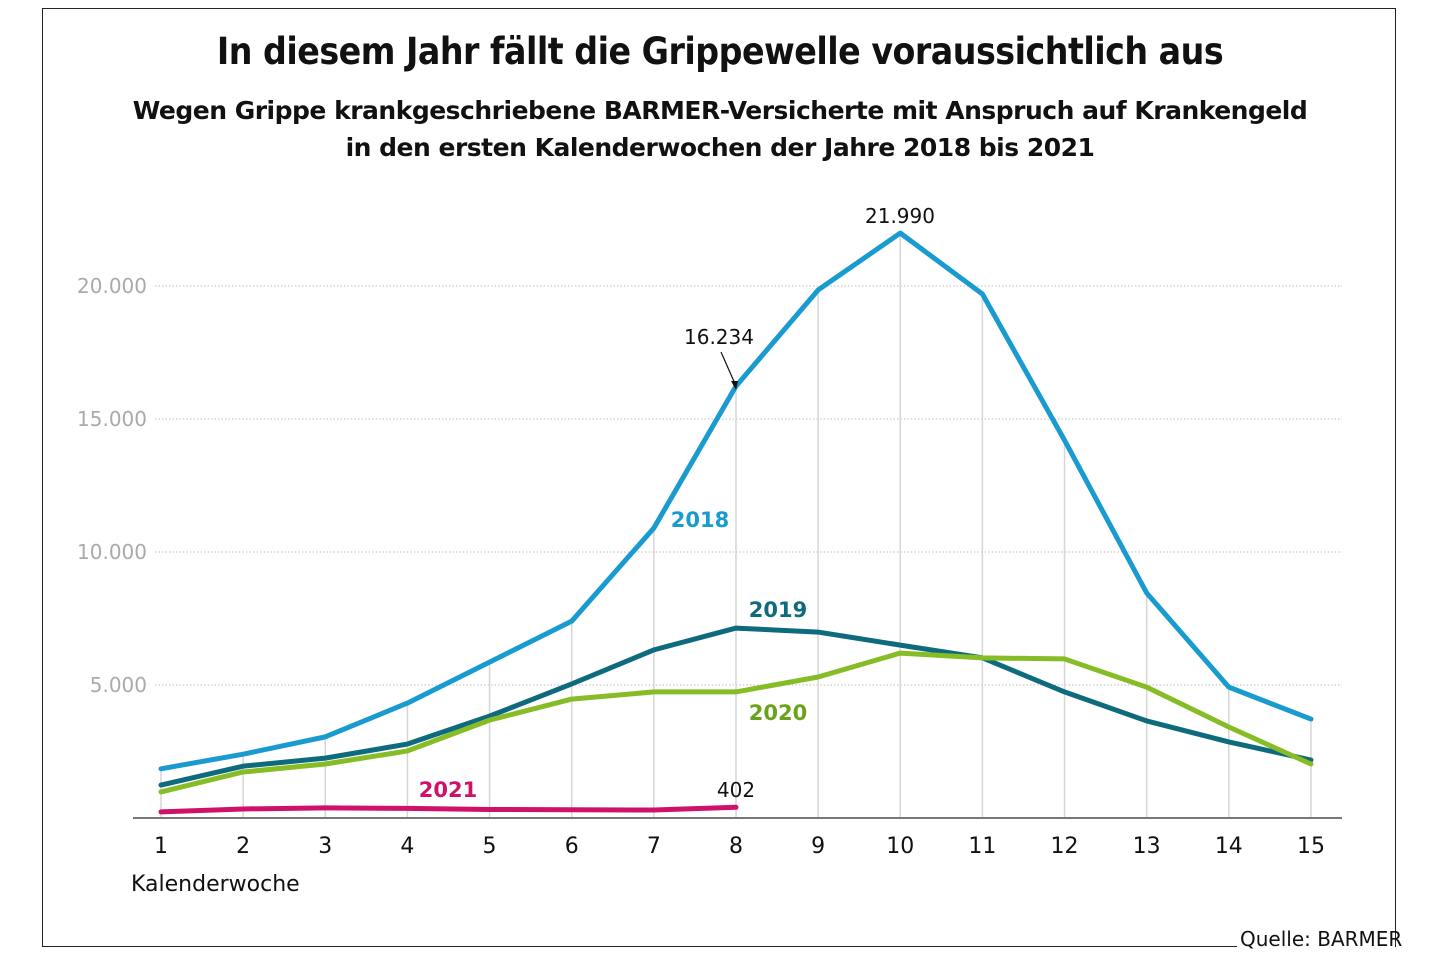 This screenshot has height=960, width=1440. What do you see at coordinates (448, 809) in the screenshot?
I see `series-line-2021` at bounding box center [448, 809].